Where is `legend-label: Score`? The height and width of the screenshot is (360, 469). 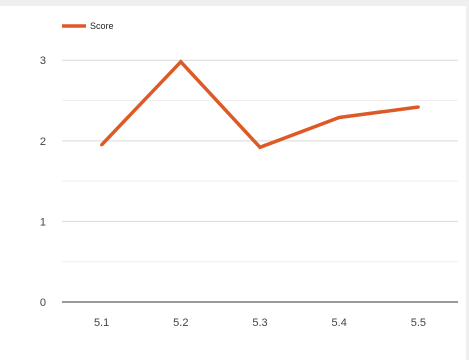
legend-label: Score is located at coordinates (102, 26).